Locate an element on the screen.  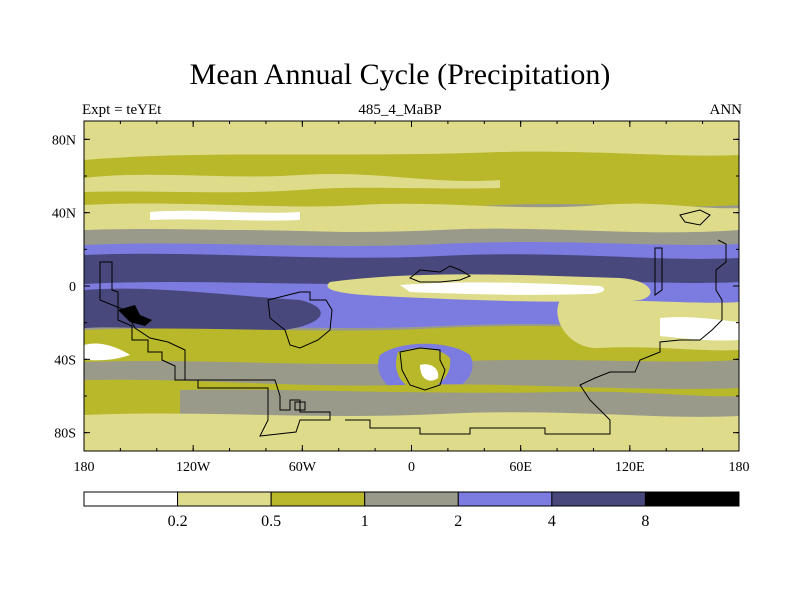
colorbar-label: 0.5 is located at coordinates (271, 521).